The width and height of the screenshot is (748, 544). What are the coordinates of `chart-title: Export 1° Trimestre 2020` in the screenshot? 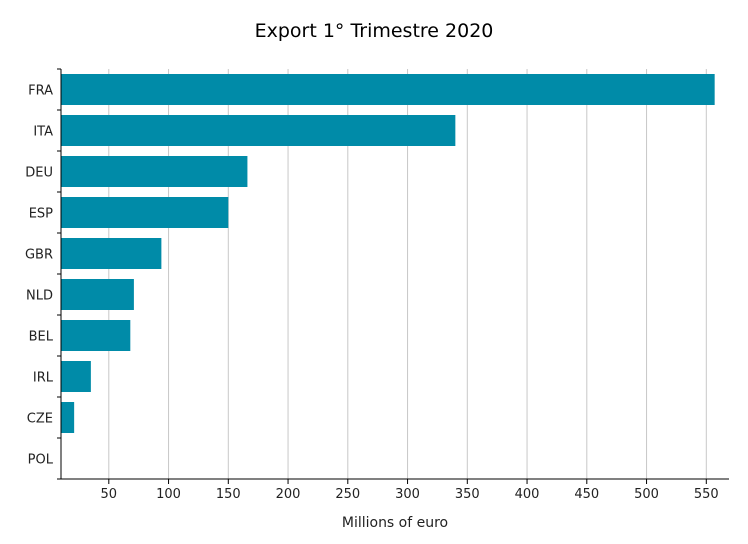 It's located at (374, 31).